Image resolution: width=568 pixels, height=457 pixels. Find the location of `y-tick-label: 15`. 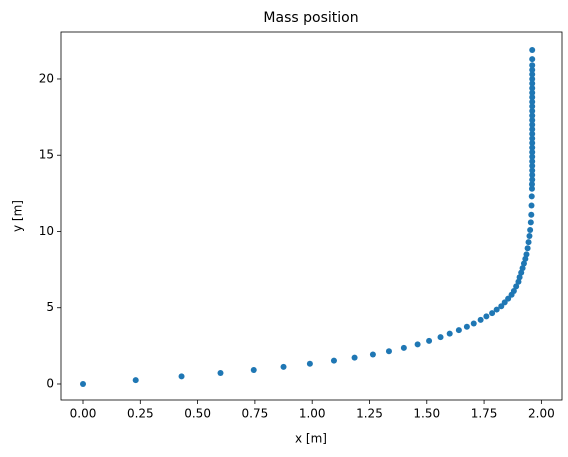

y-tick-label: 15 is located at coordinates (46, 155).